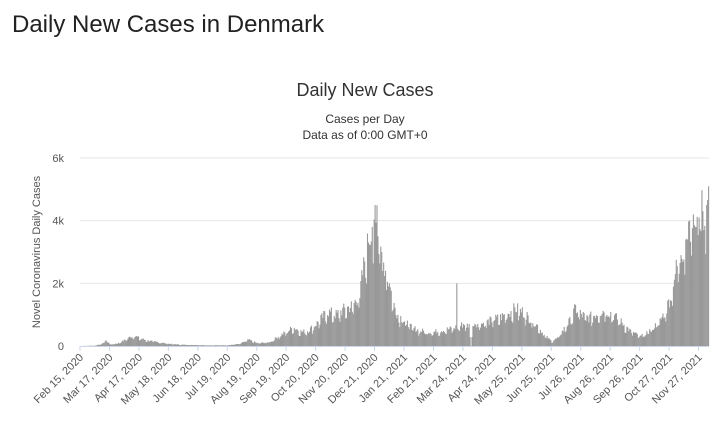  I want to click on y-tick-label: 4k, so click(58, 222).